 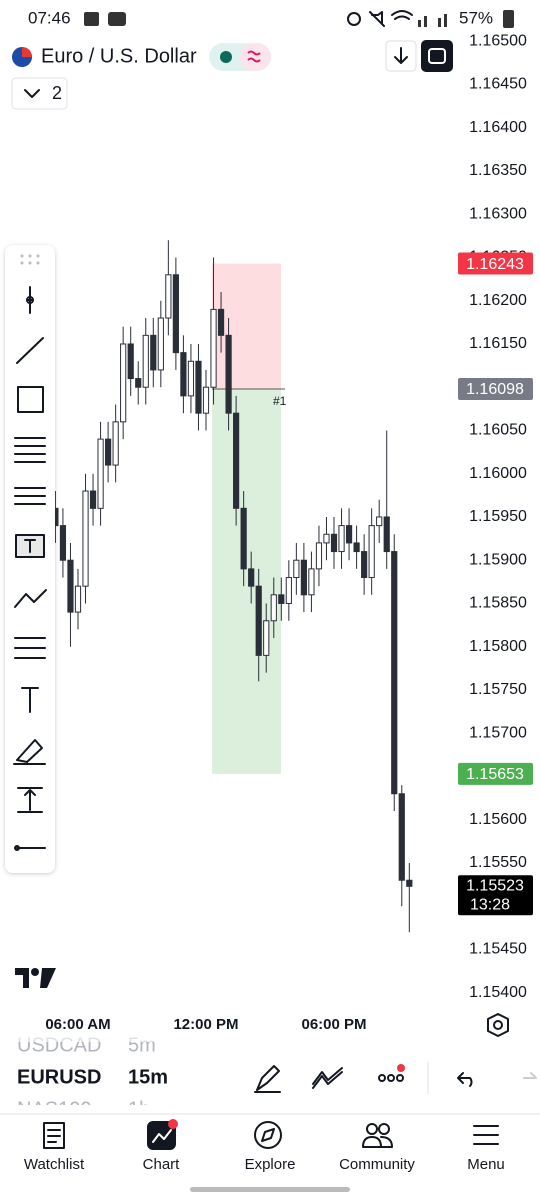 What do you see at coordinates (498, 689) in the screenshot?
I see `y-tick-label: 1.15750` at bounding box center [498, 689].